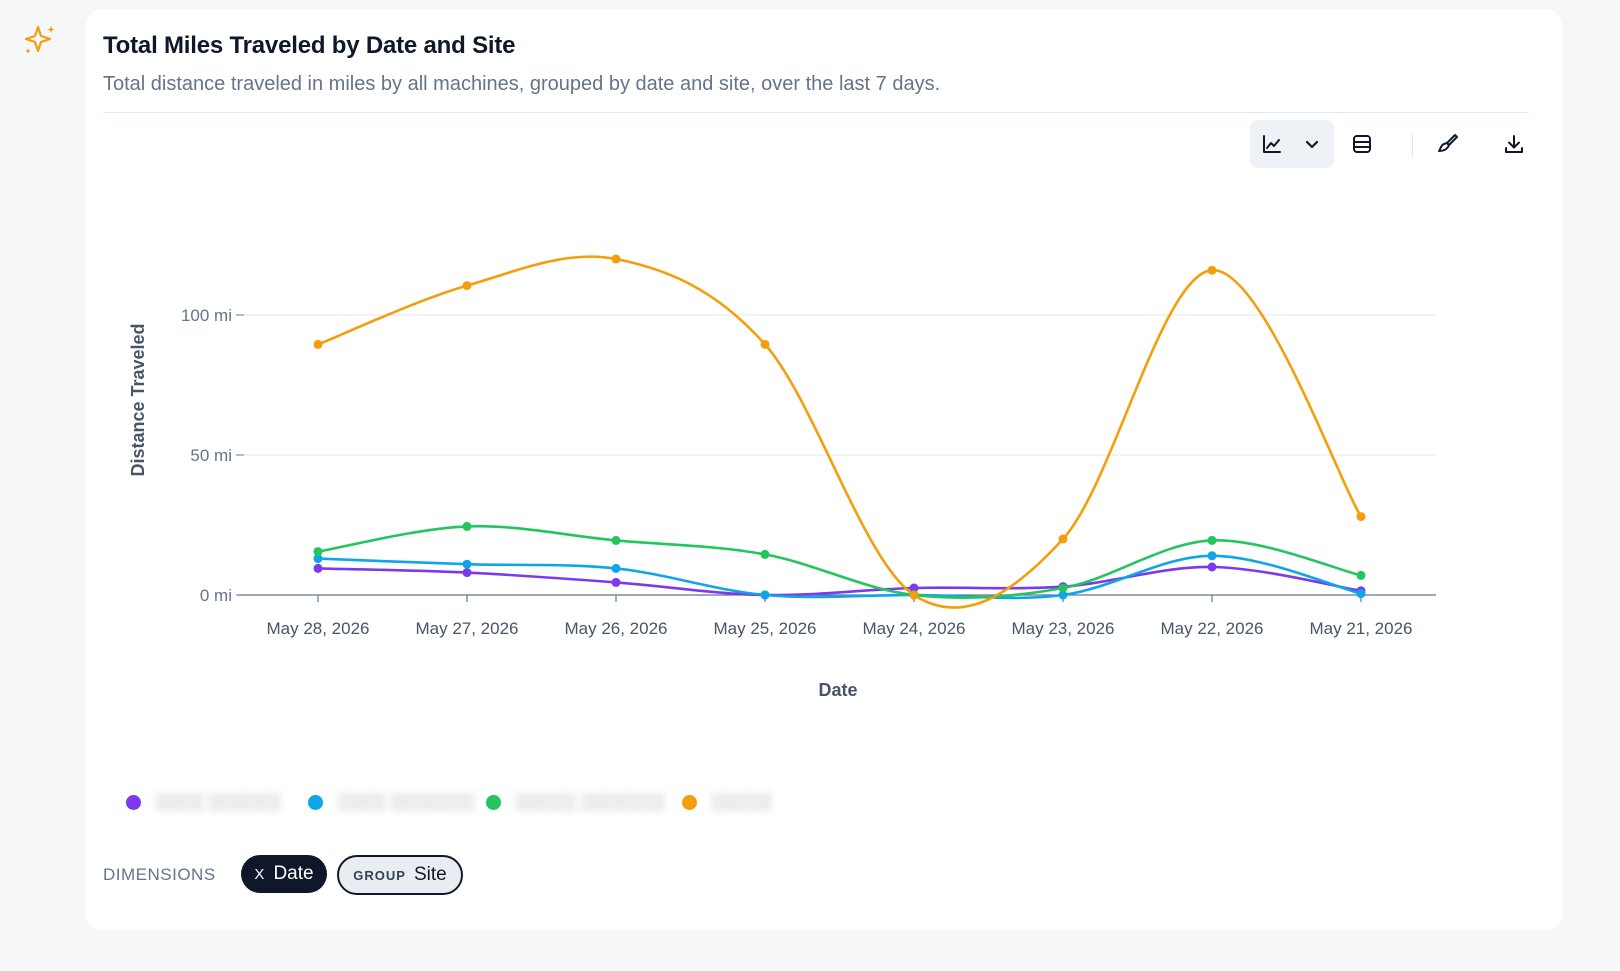  Describe the element at coordinates (216, 595) in the screenshot. I see `y-tick-label: 0 mi` at that location.